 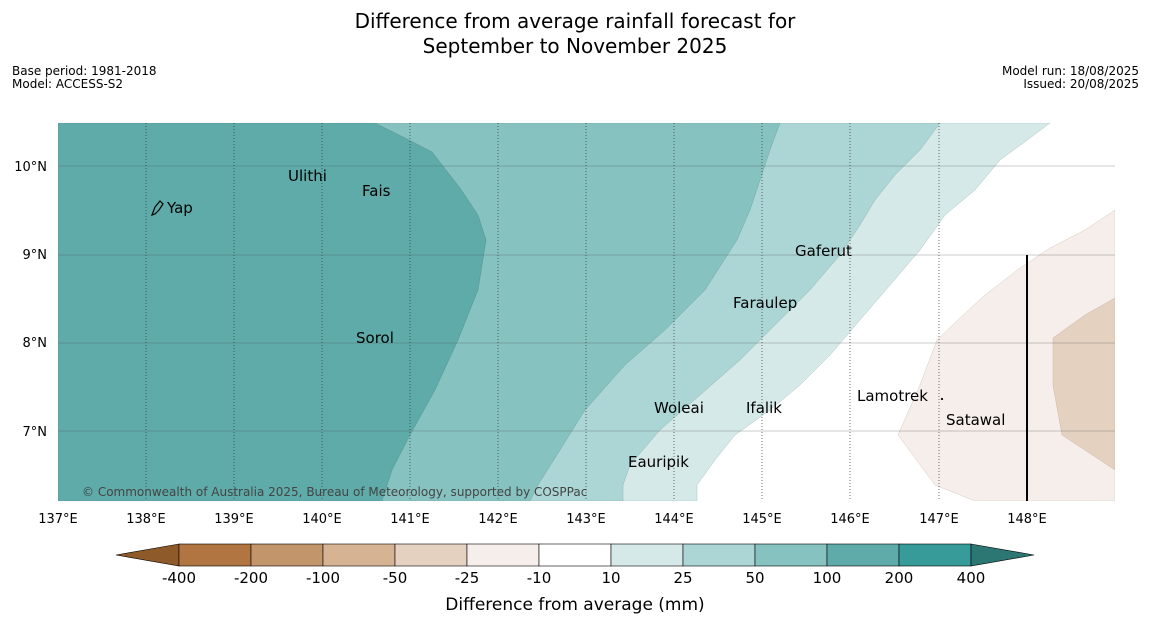 I want to click on colorbar-tick-label: 200, so click(x=899, y=578).